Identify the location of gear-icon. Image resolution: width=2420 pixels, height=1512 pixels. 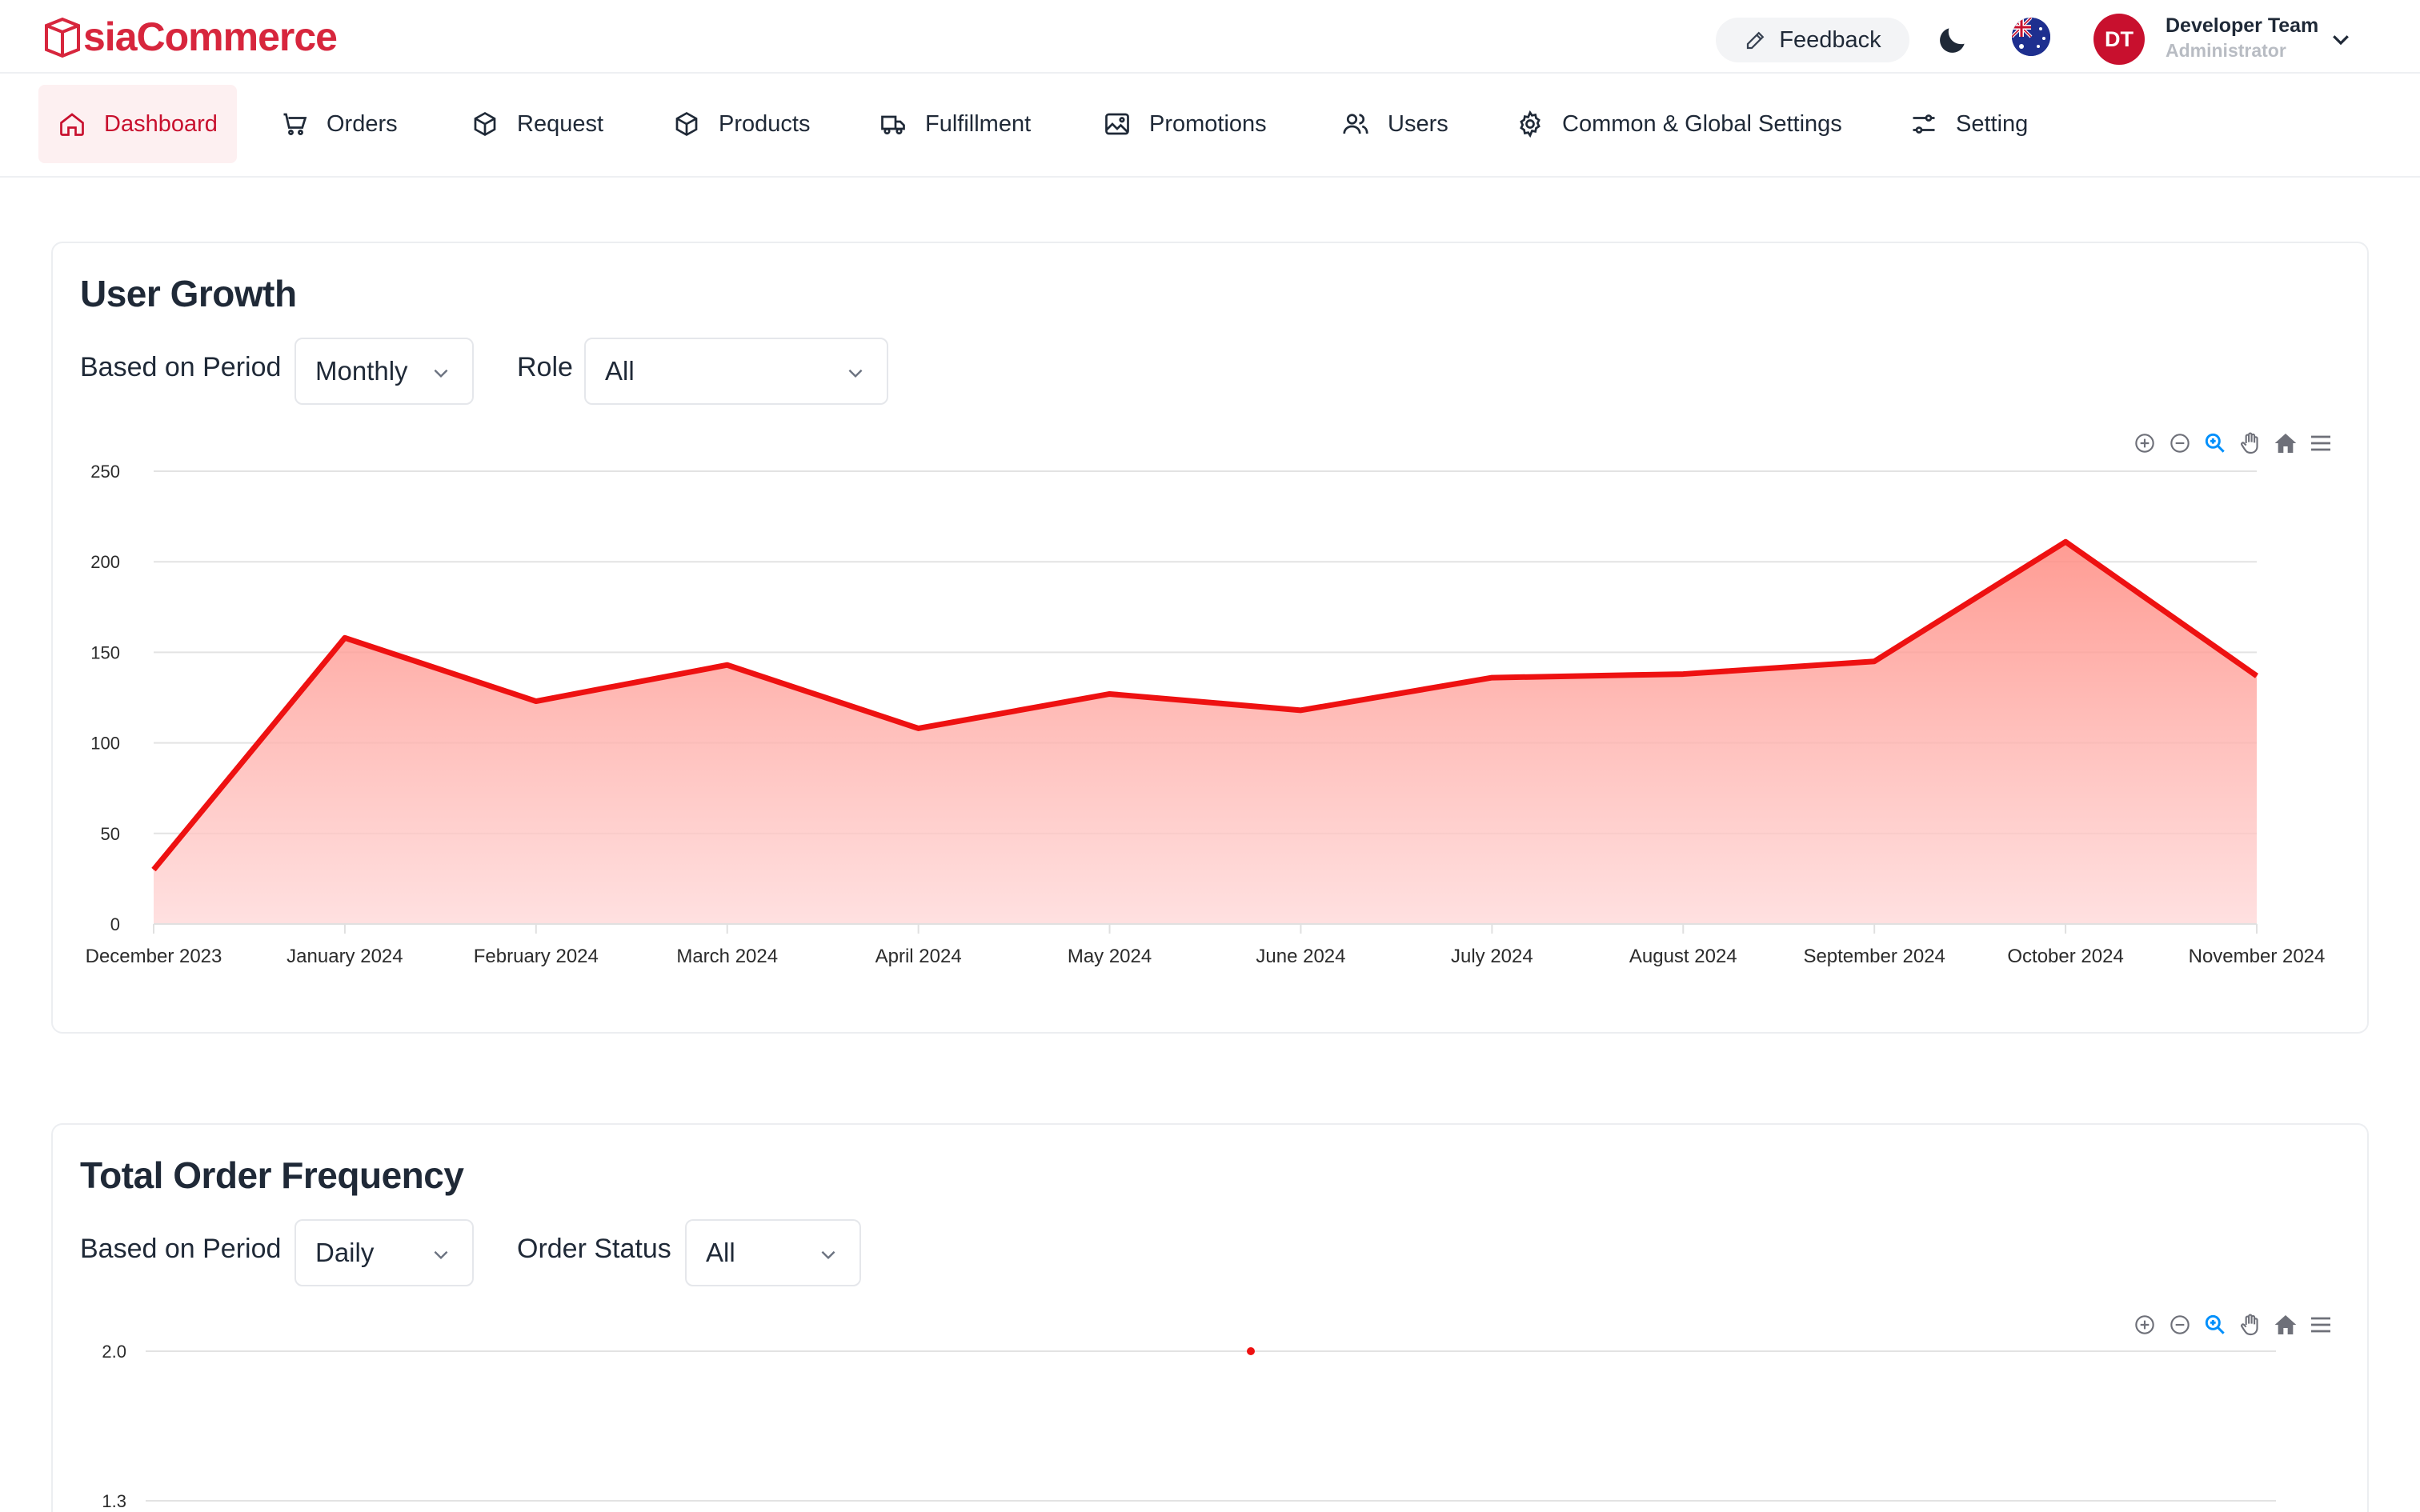
(1530, 124).